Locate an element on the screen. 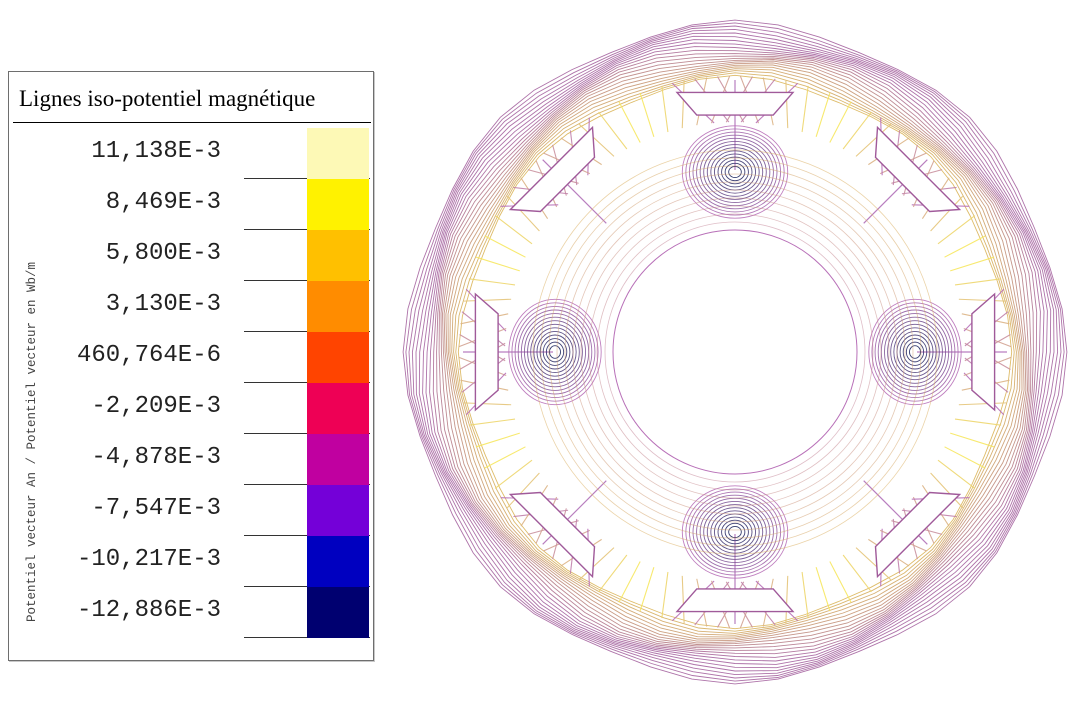 This screenshot has width=1082, height=709. legend-row: 5,800E-3 is located at coordinates (204, 255).